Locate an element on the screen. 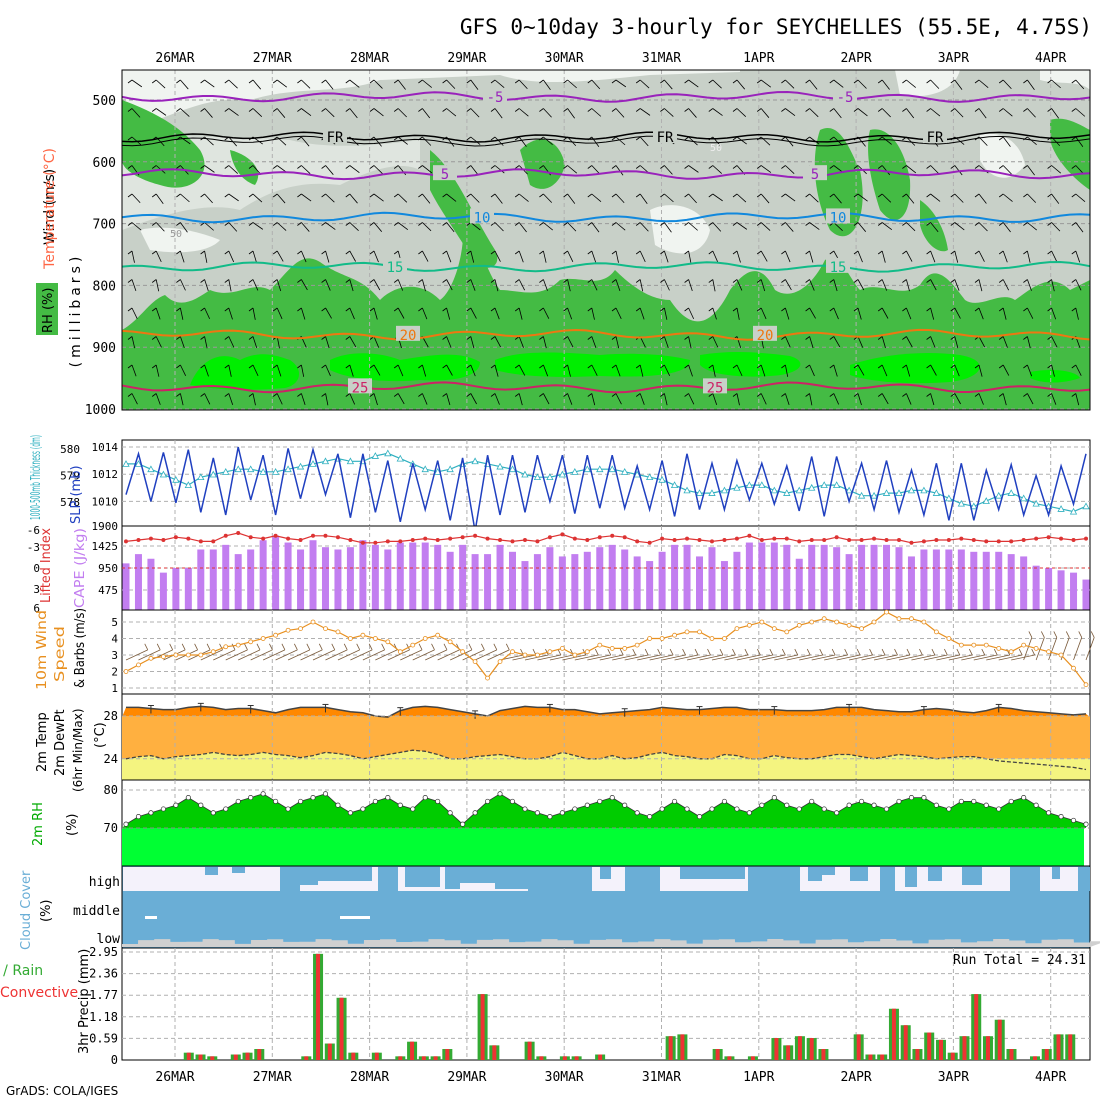 This screenshot has width=1100, height=1100. cloud-high-block is located at coordinates (422, 877).